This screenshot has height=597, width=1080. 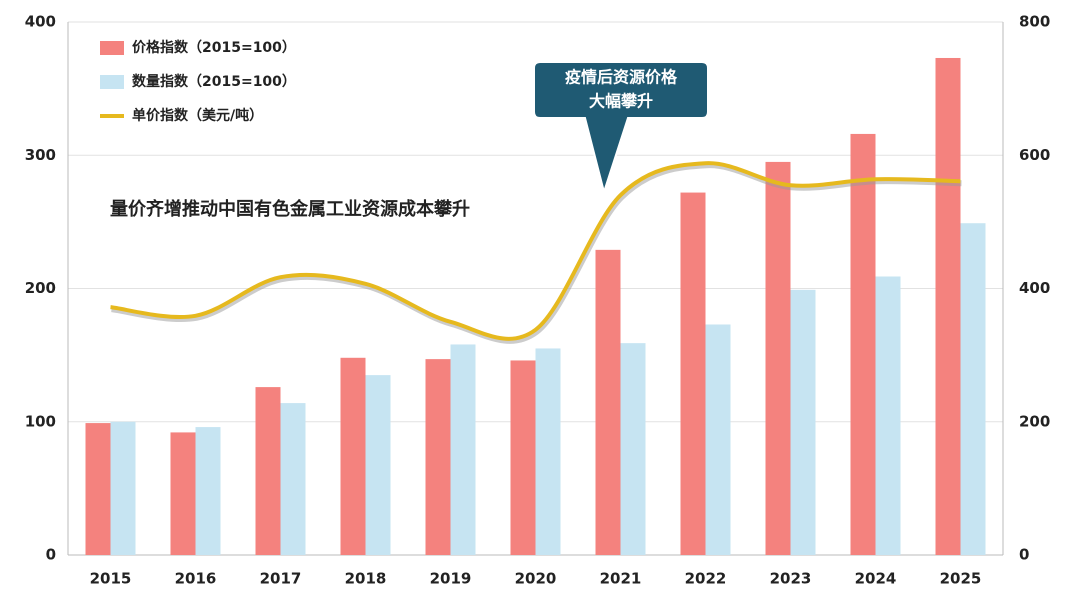 What do you see at coordinates (1034, 155) in the screenshot?
I see `y2-tick-label: 600` at bounding box center [1034, 155].